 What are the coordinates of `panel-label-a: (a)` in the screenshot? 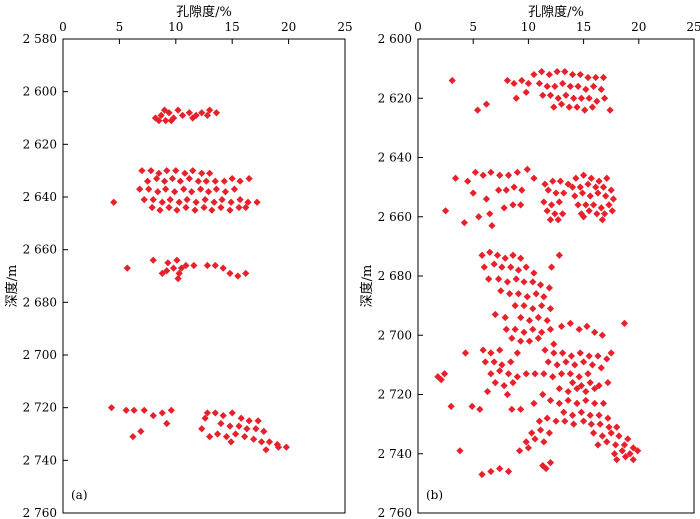 It's located at (79, 495).